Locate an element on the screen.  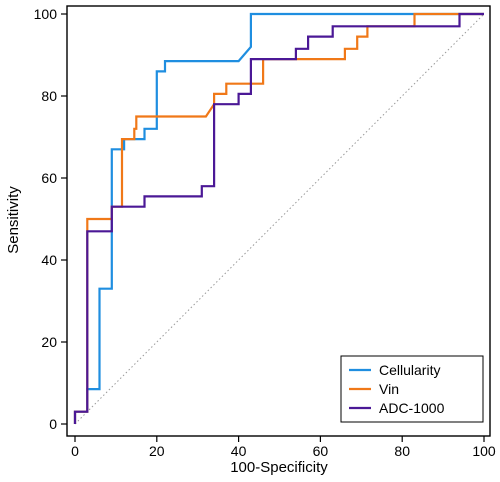
legend-label: Cellularity is located at coordinates (409, 370).